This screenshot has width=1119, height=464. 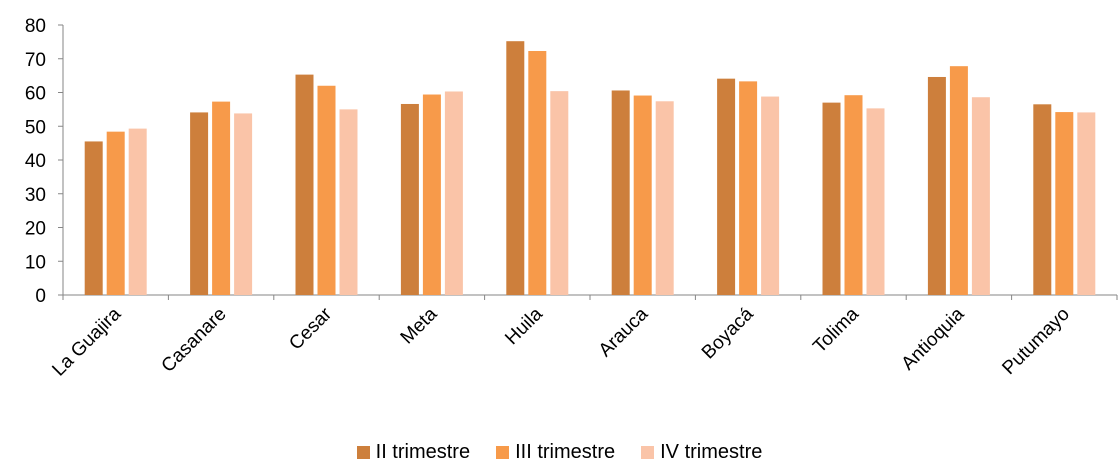 What do you see at coordinates (728, 333) in the screenshot?
I see `x-category-label: Boyacá` at bounding box center [728, 333].